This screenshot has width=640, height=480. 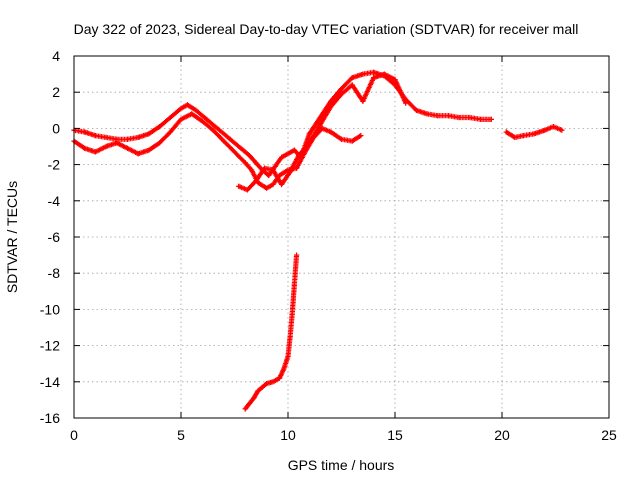 I want to click on x-axis-label: GPS time / hours, so click(x=341, y=465).